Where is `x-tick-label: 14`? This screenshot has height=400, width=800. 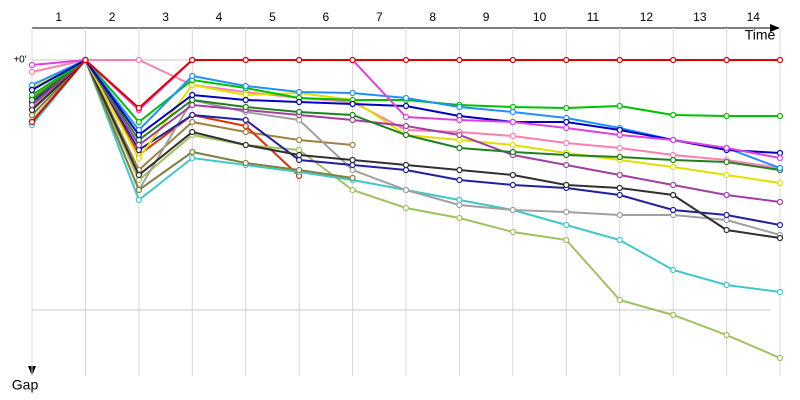 x-tick-label: 14 is located at coordinates (754, 17).